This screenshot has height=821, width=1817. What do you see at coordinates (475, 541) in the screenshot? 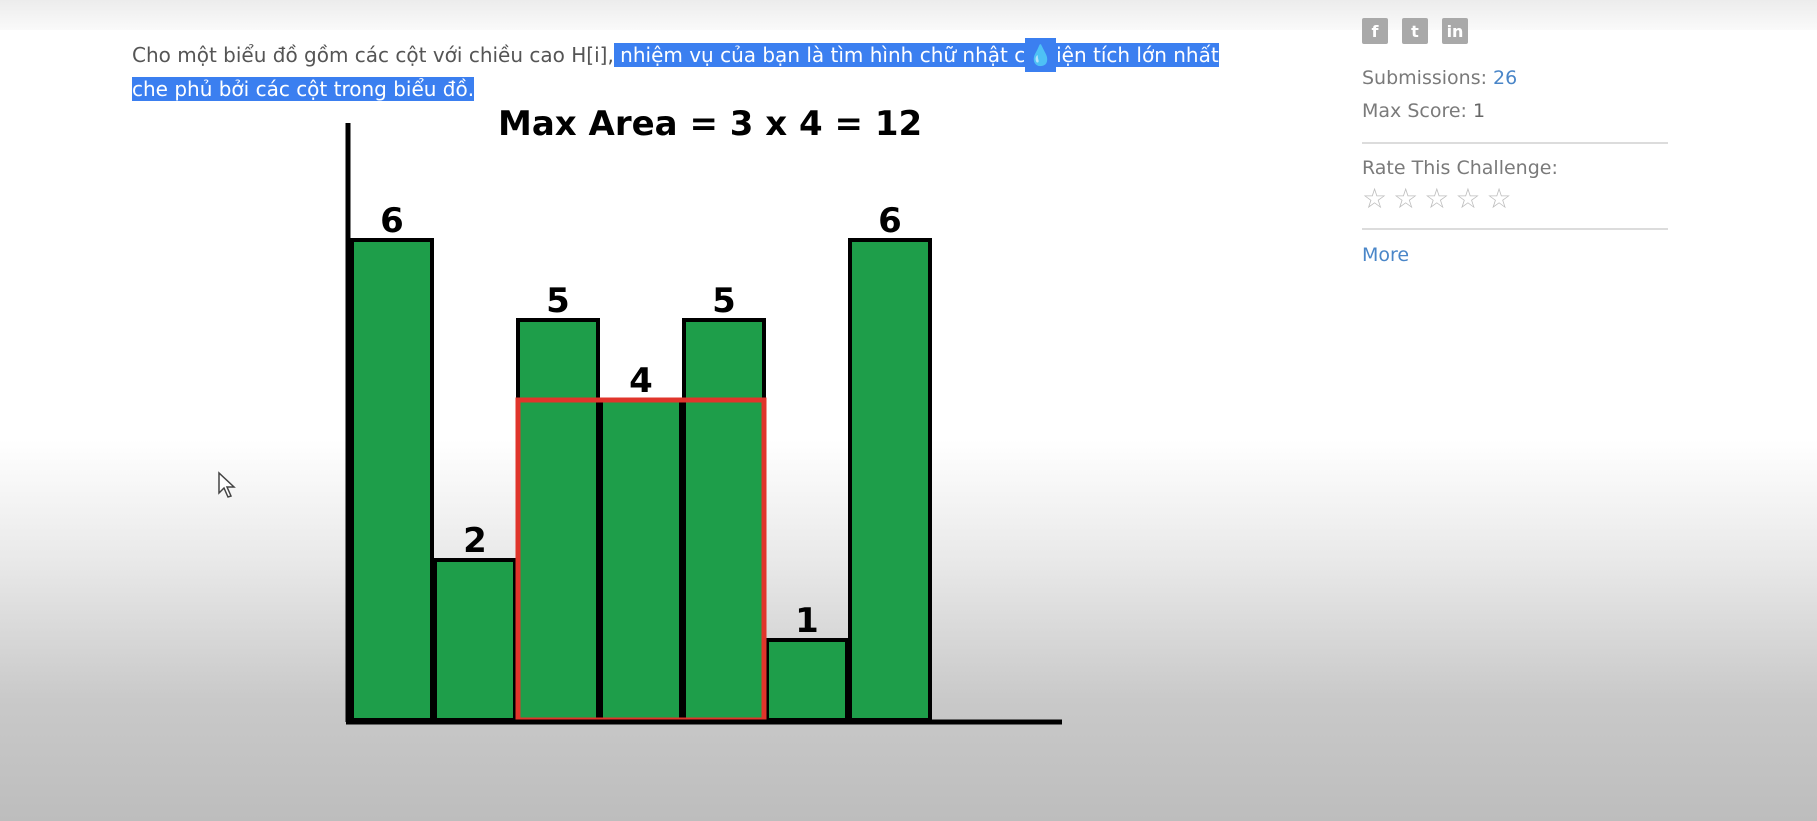
I see `bar-label-2: 2` at bounding box center [475, 541].